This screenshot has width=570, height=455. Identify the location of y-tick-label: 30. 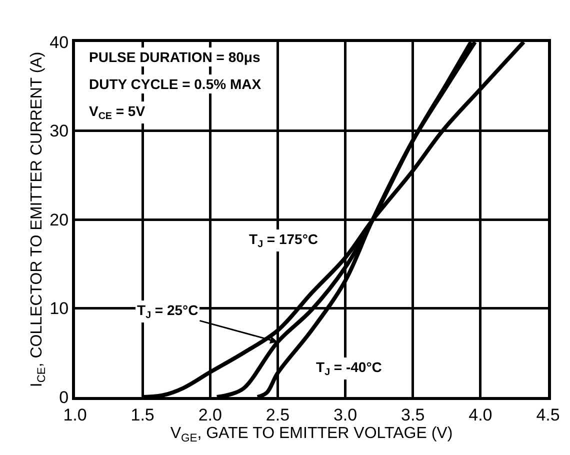
(59, 131).